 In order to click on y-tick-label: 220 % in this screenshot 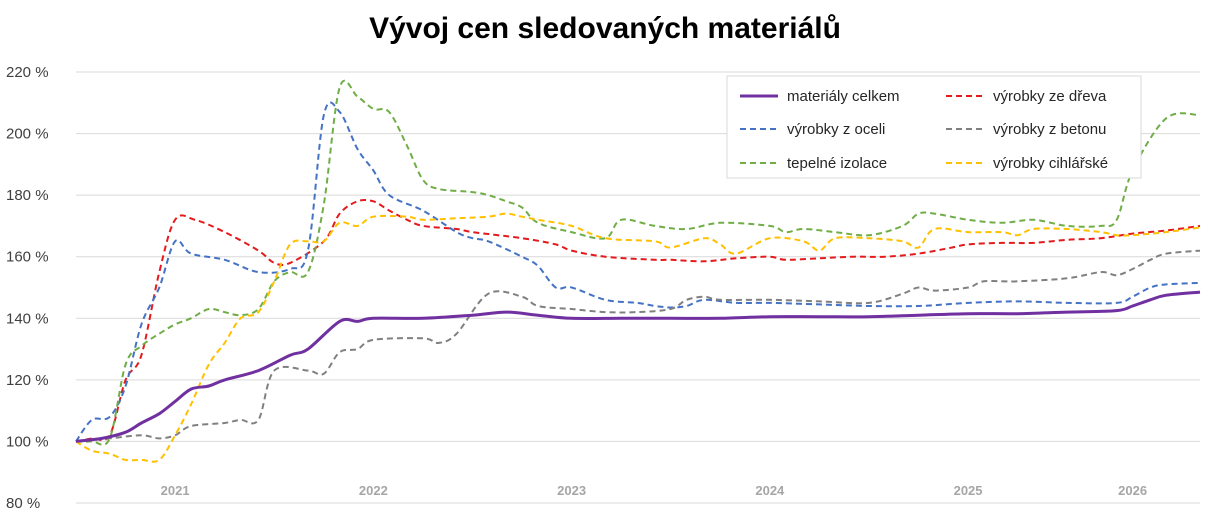, I will do `click(27, 72)`.